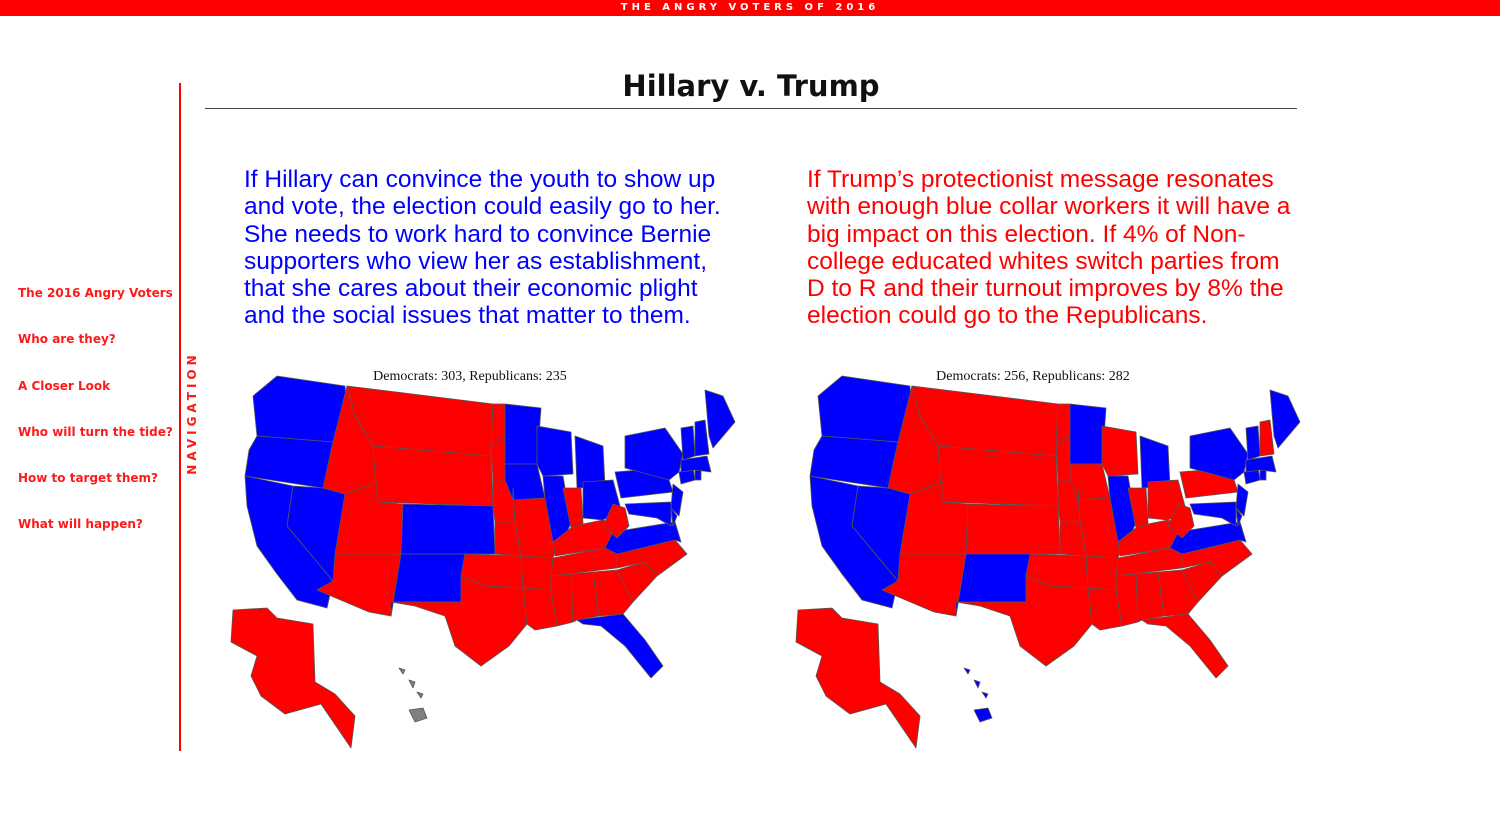 This screenshot has height=833, width=1500. Describe the element at coordinates (750, 8) in the screenshot. I see `top-banner: THE ANGRY VOTERS OF 2016` at that location.